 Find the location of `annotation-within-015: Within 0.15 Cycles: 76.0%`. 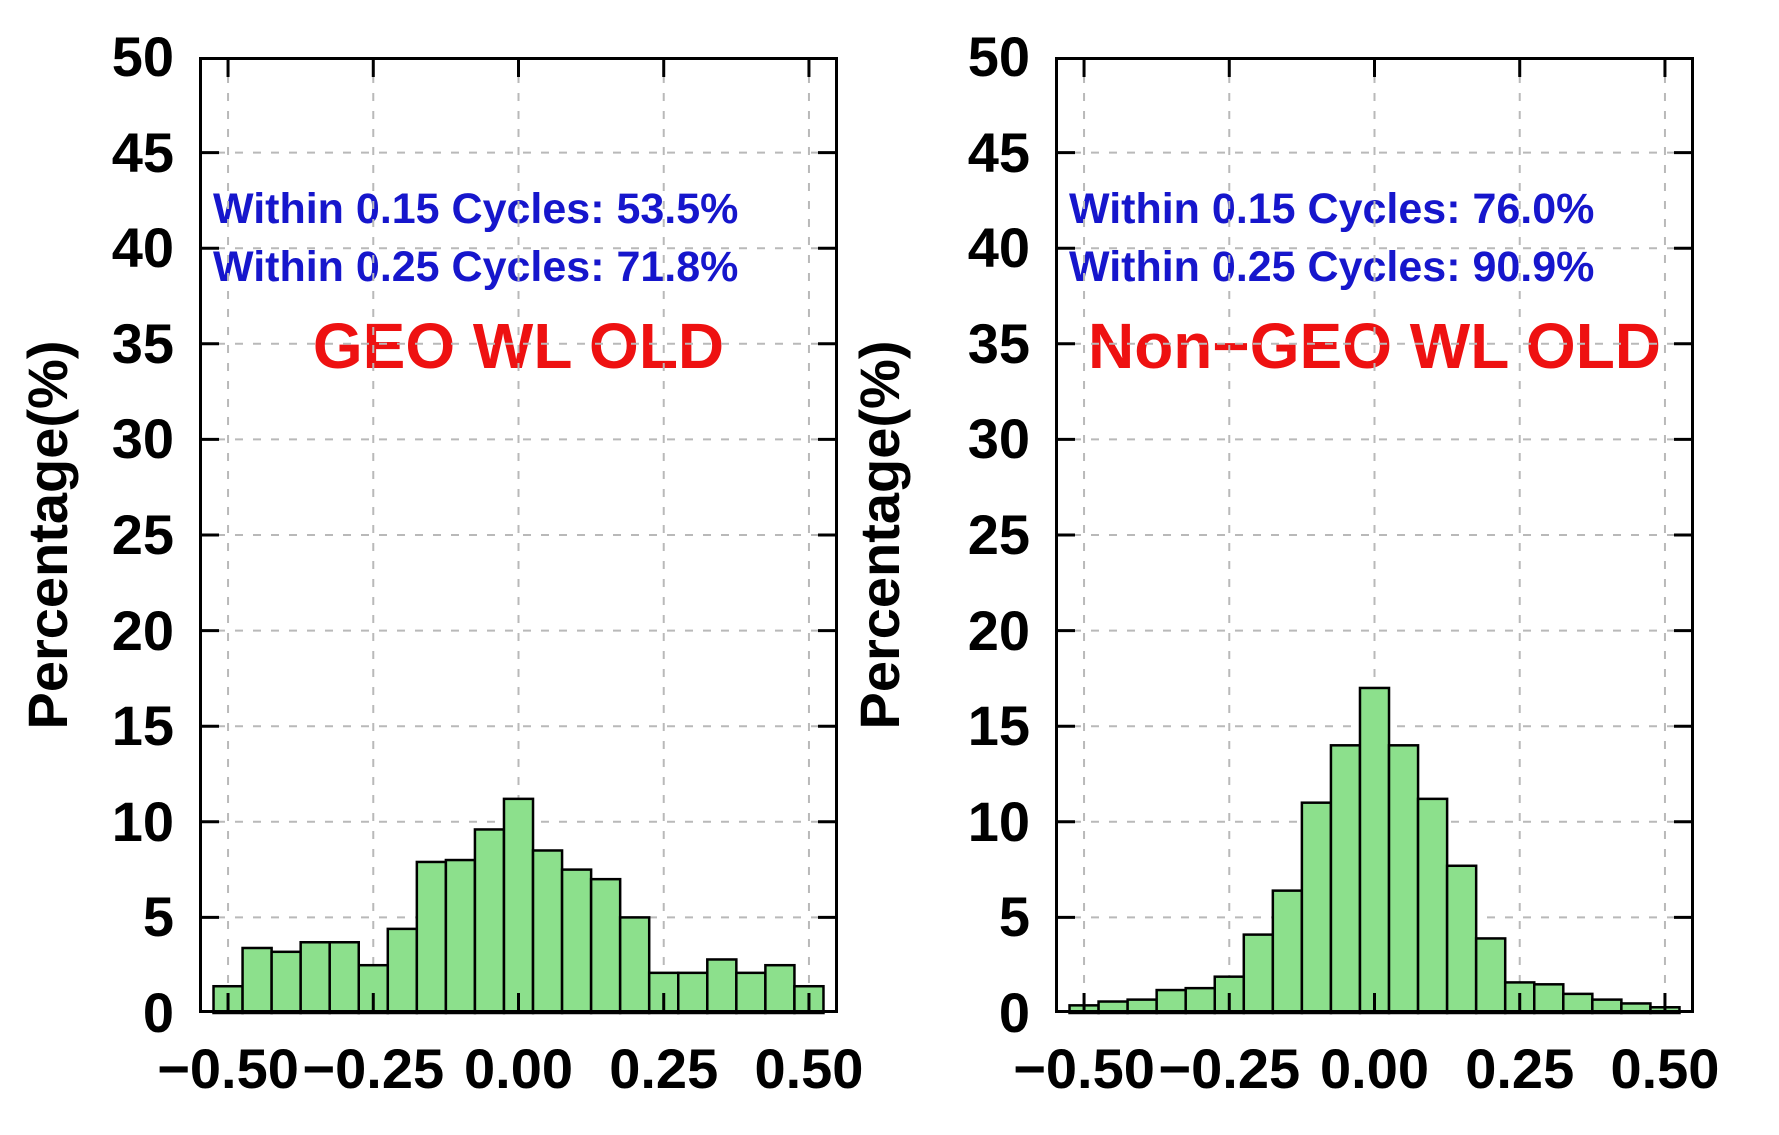

annotation-within-015: Within 0.15 Cycles: 76.0% is located at coordinates (1332, 209).